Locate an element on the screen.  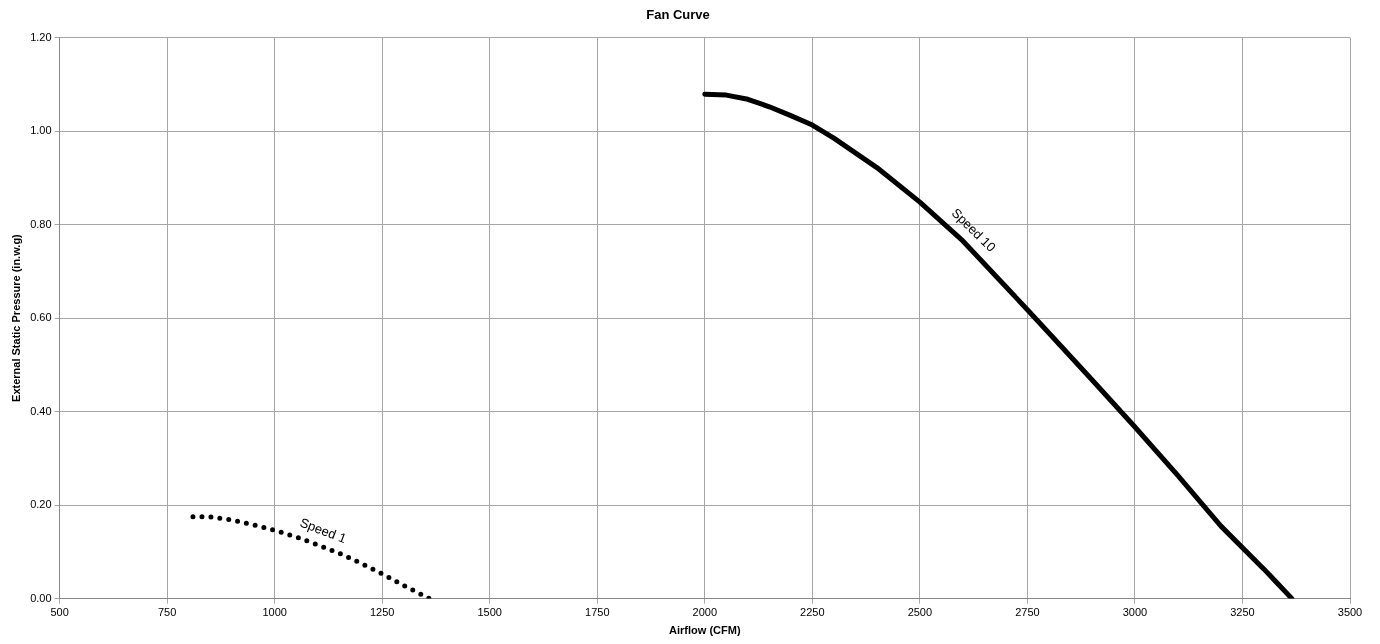
y-tick-label: 0.20 is located at coordinates (41, 504).